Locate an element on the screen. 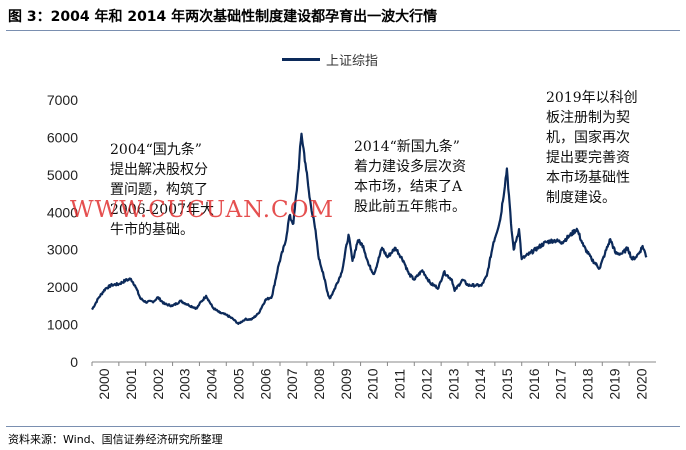 The height and width of the screenshot is (450, 686). y-tick-label: 0 is located at coordinates (74, 362).